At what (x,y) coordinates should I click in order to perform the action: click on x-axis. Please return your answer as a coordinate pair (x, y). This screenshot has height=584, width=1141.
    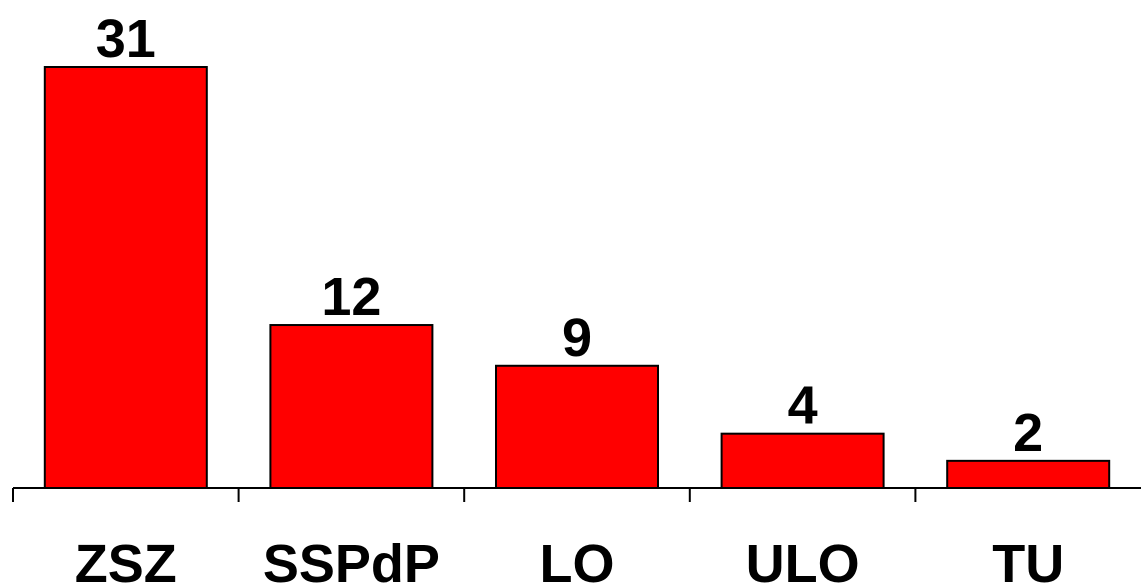
    Looking at the image, I should click on (576, 494).